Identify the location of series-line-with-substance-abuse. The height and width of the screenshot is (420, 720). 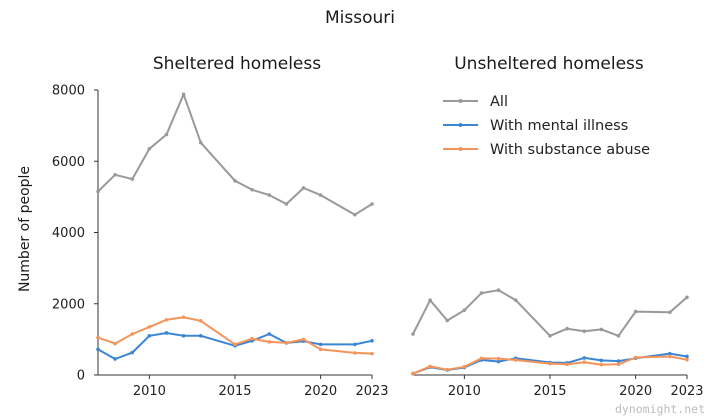
(235, 335).